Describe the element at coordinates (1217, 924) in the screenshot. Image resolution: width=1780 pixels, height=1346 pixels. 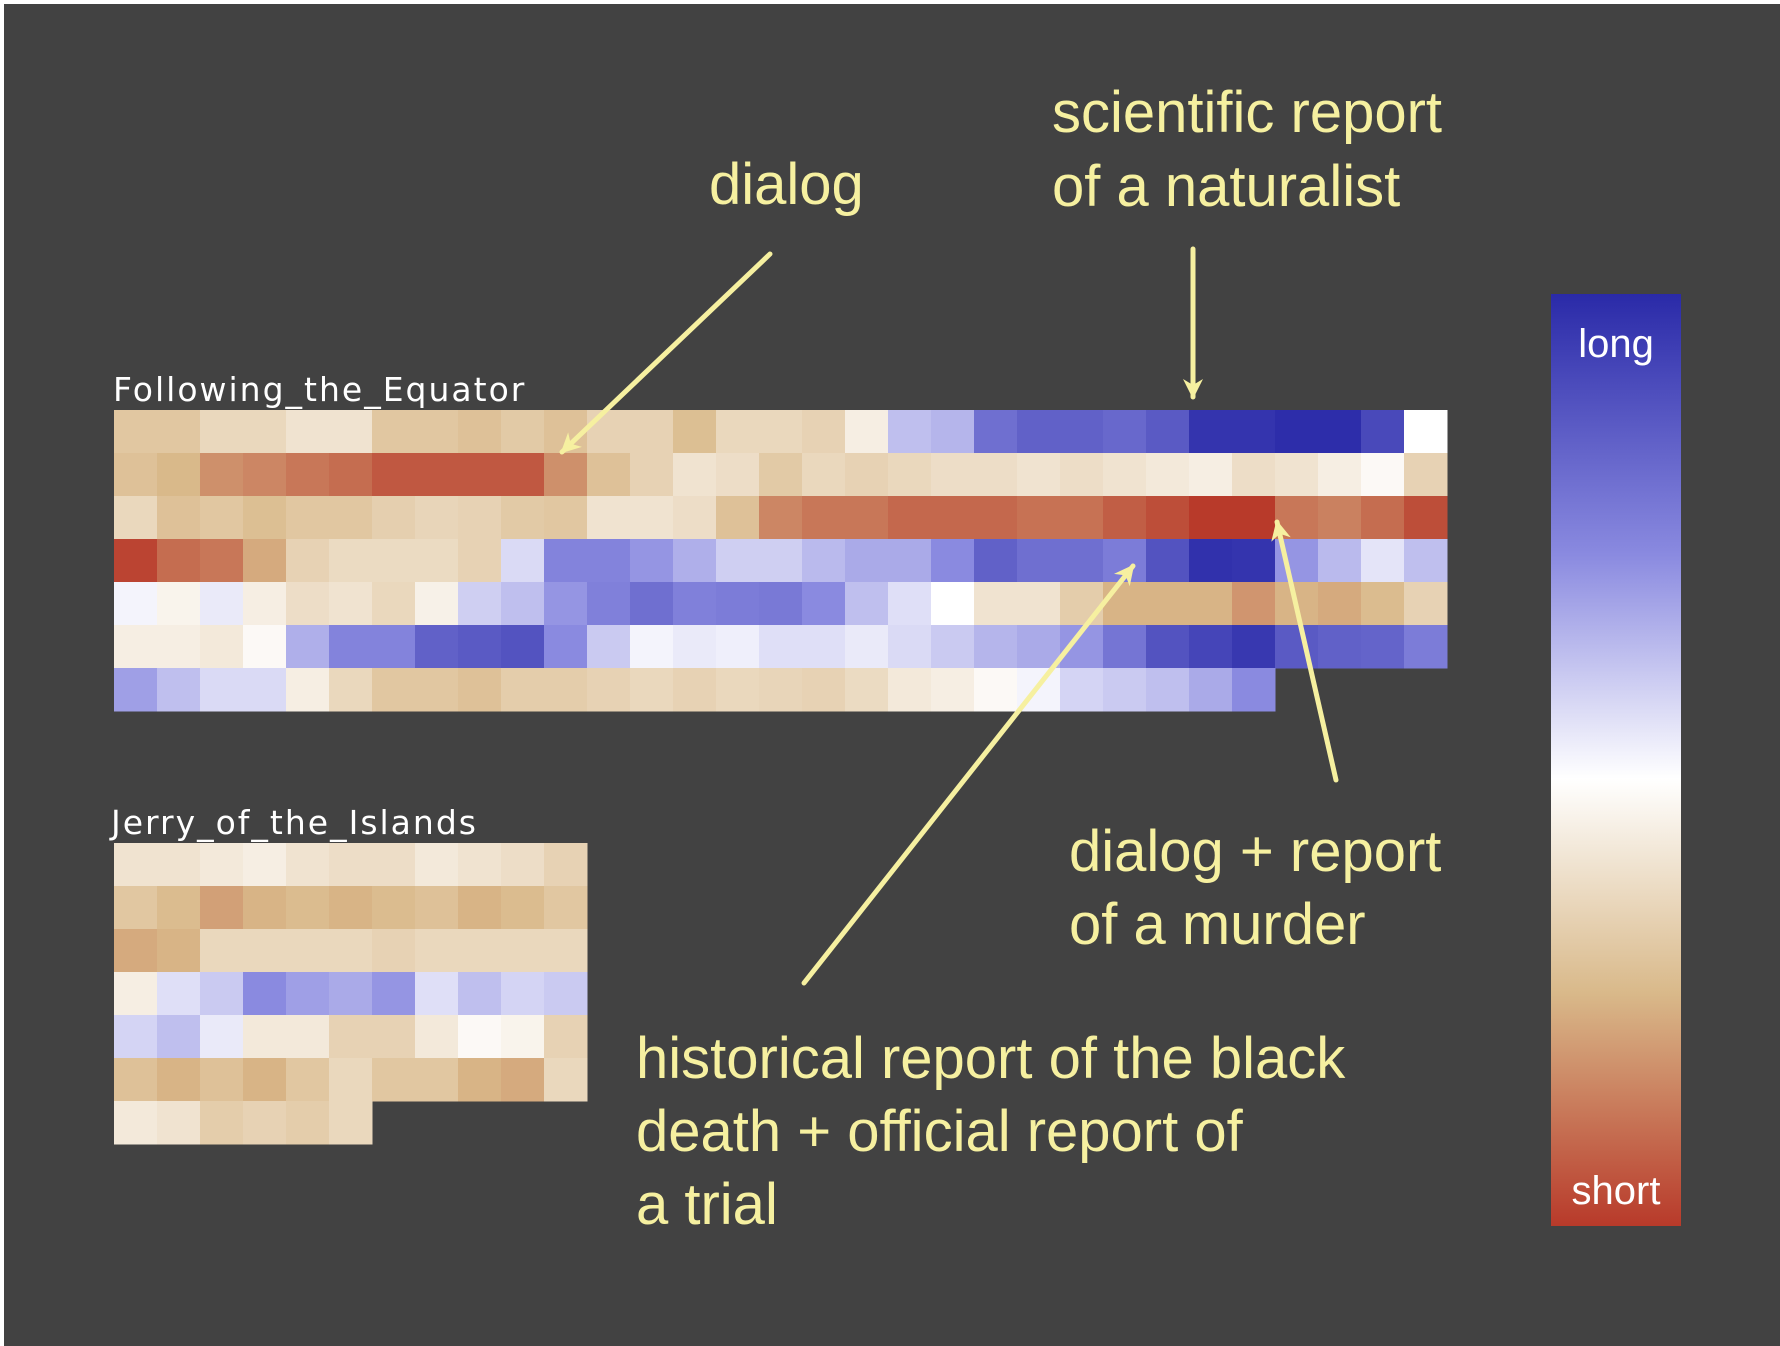
I see `annotation-murder-line-2: of a murder` at that location.